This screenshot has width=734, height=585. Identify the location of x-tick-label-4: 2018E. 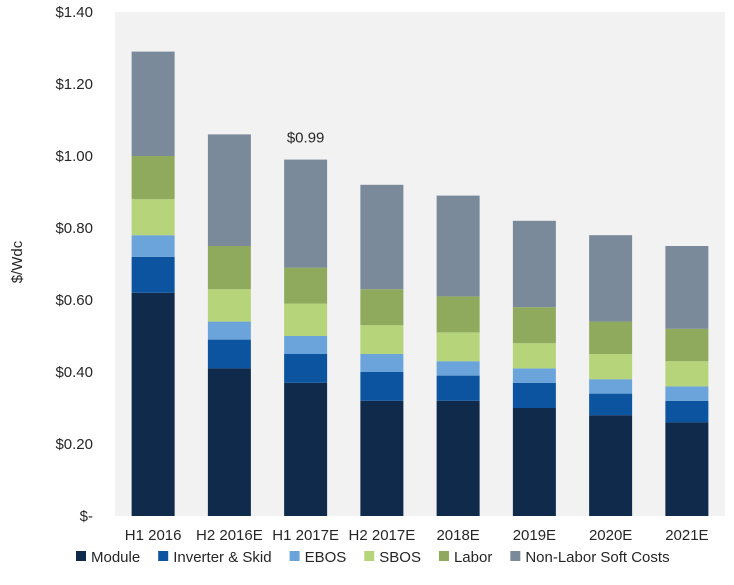
(457, 535).